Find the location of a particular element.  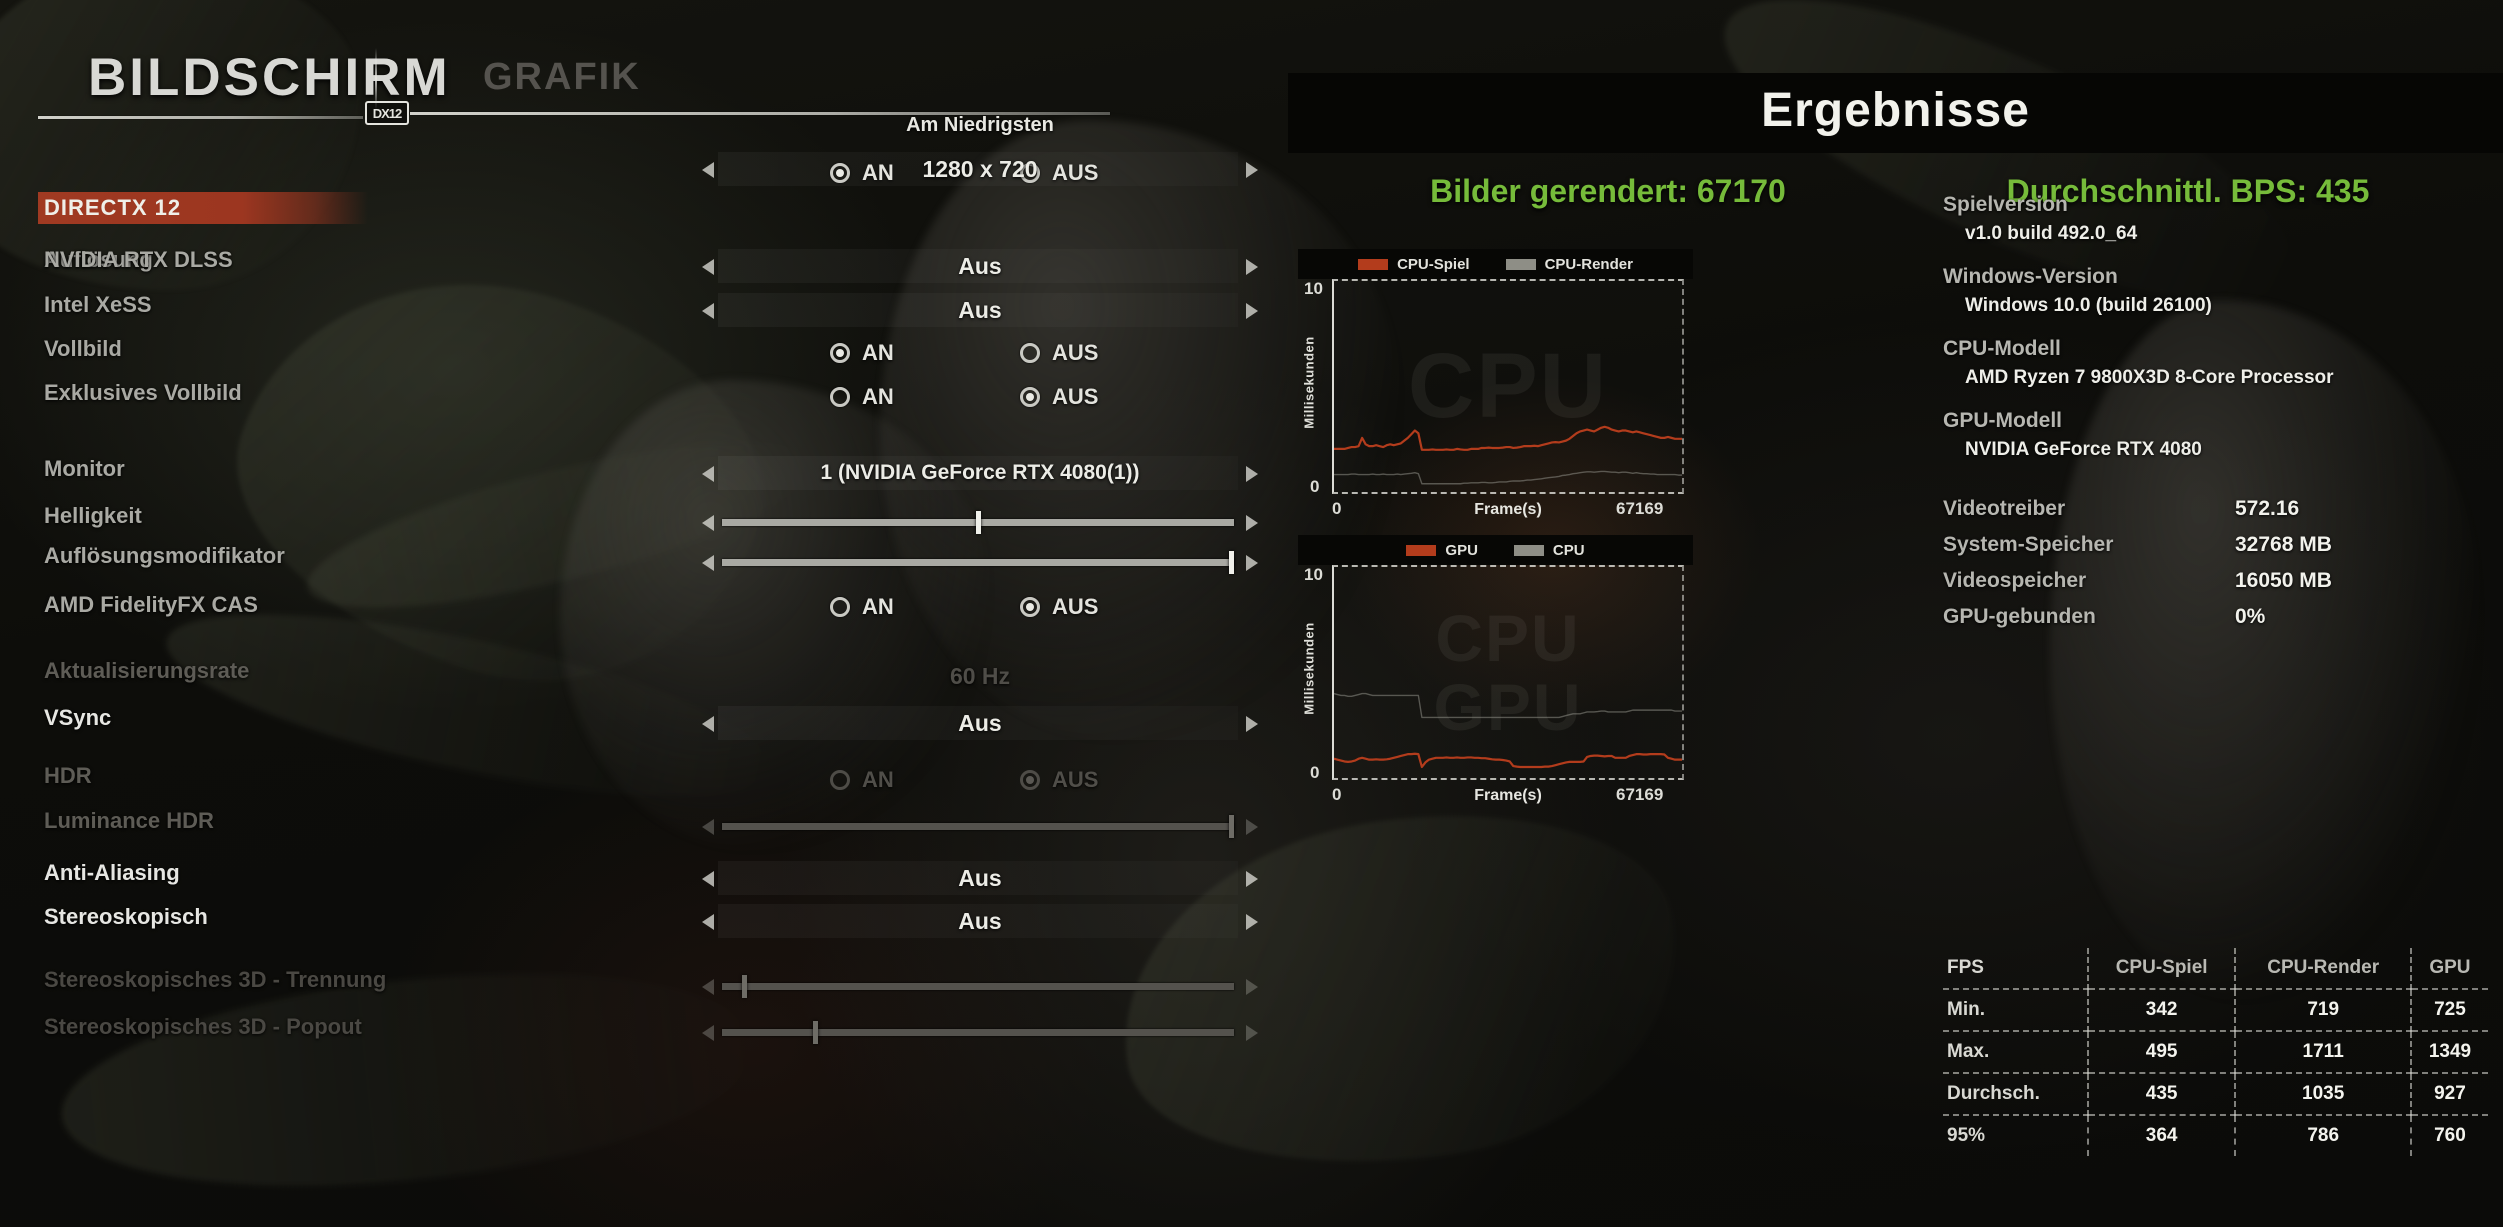

chart-gpu-xtick-min: 0 is located at coordinates (1337, 794).